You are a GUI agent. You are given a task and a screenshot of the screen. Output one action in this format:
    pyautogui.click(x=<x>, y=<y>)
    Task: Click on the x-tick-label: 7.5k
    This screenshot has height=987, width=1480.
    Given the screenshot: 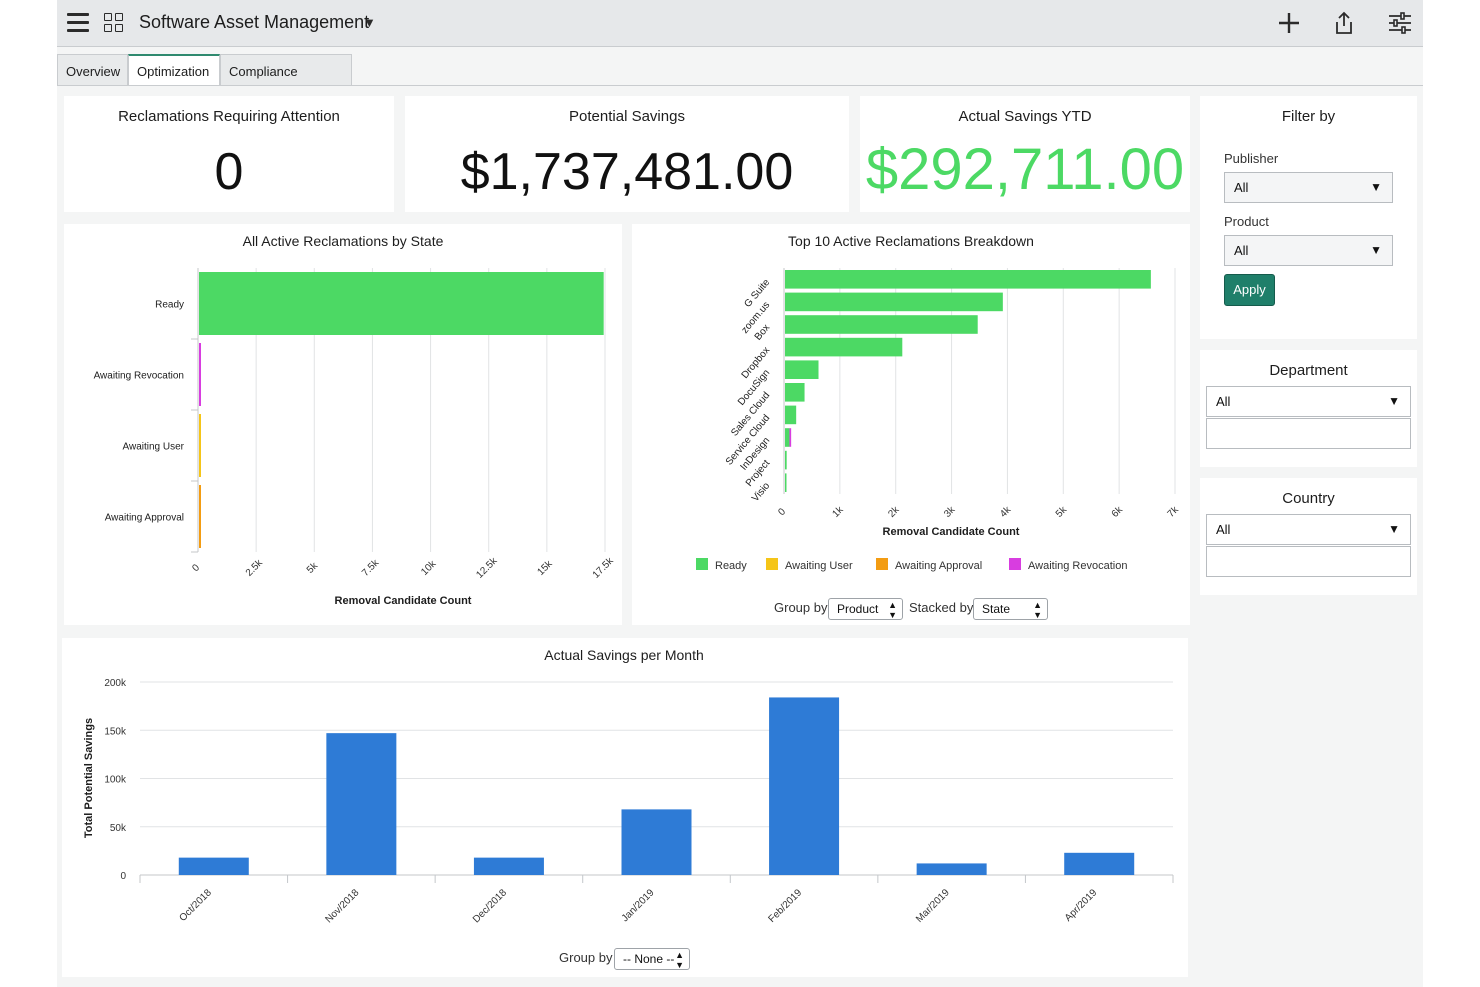 What is the action you would take?
    pyautogui.click(x=371, y=568)
    